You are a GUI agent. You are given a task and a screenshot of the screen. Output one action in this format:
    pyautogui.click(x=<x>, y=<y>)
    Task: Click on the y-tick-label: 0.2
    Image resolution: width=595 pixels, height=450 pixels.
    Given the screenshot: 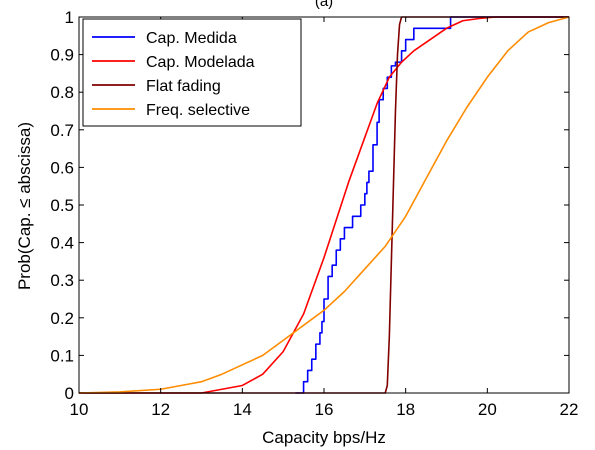 What is the action you would take?
    pyautogui.click(x=62, y=318)
    